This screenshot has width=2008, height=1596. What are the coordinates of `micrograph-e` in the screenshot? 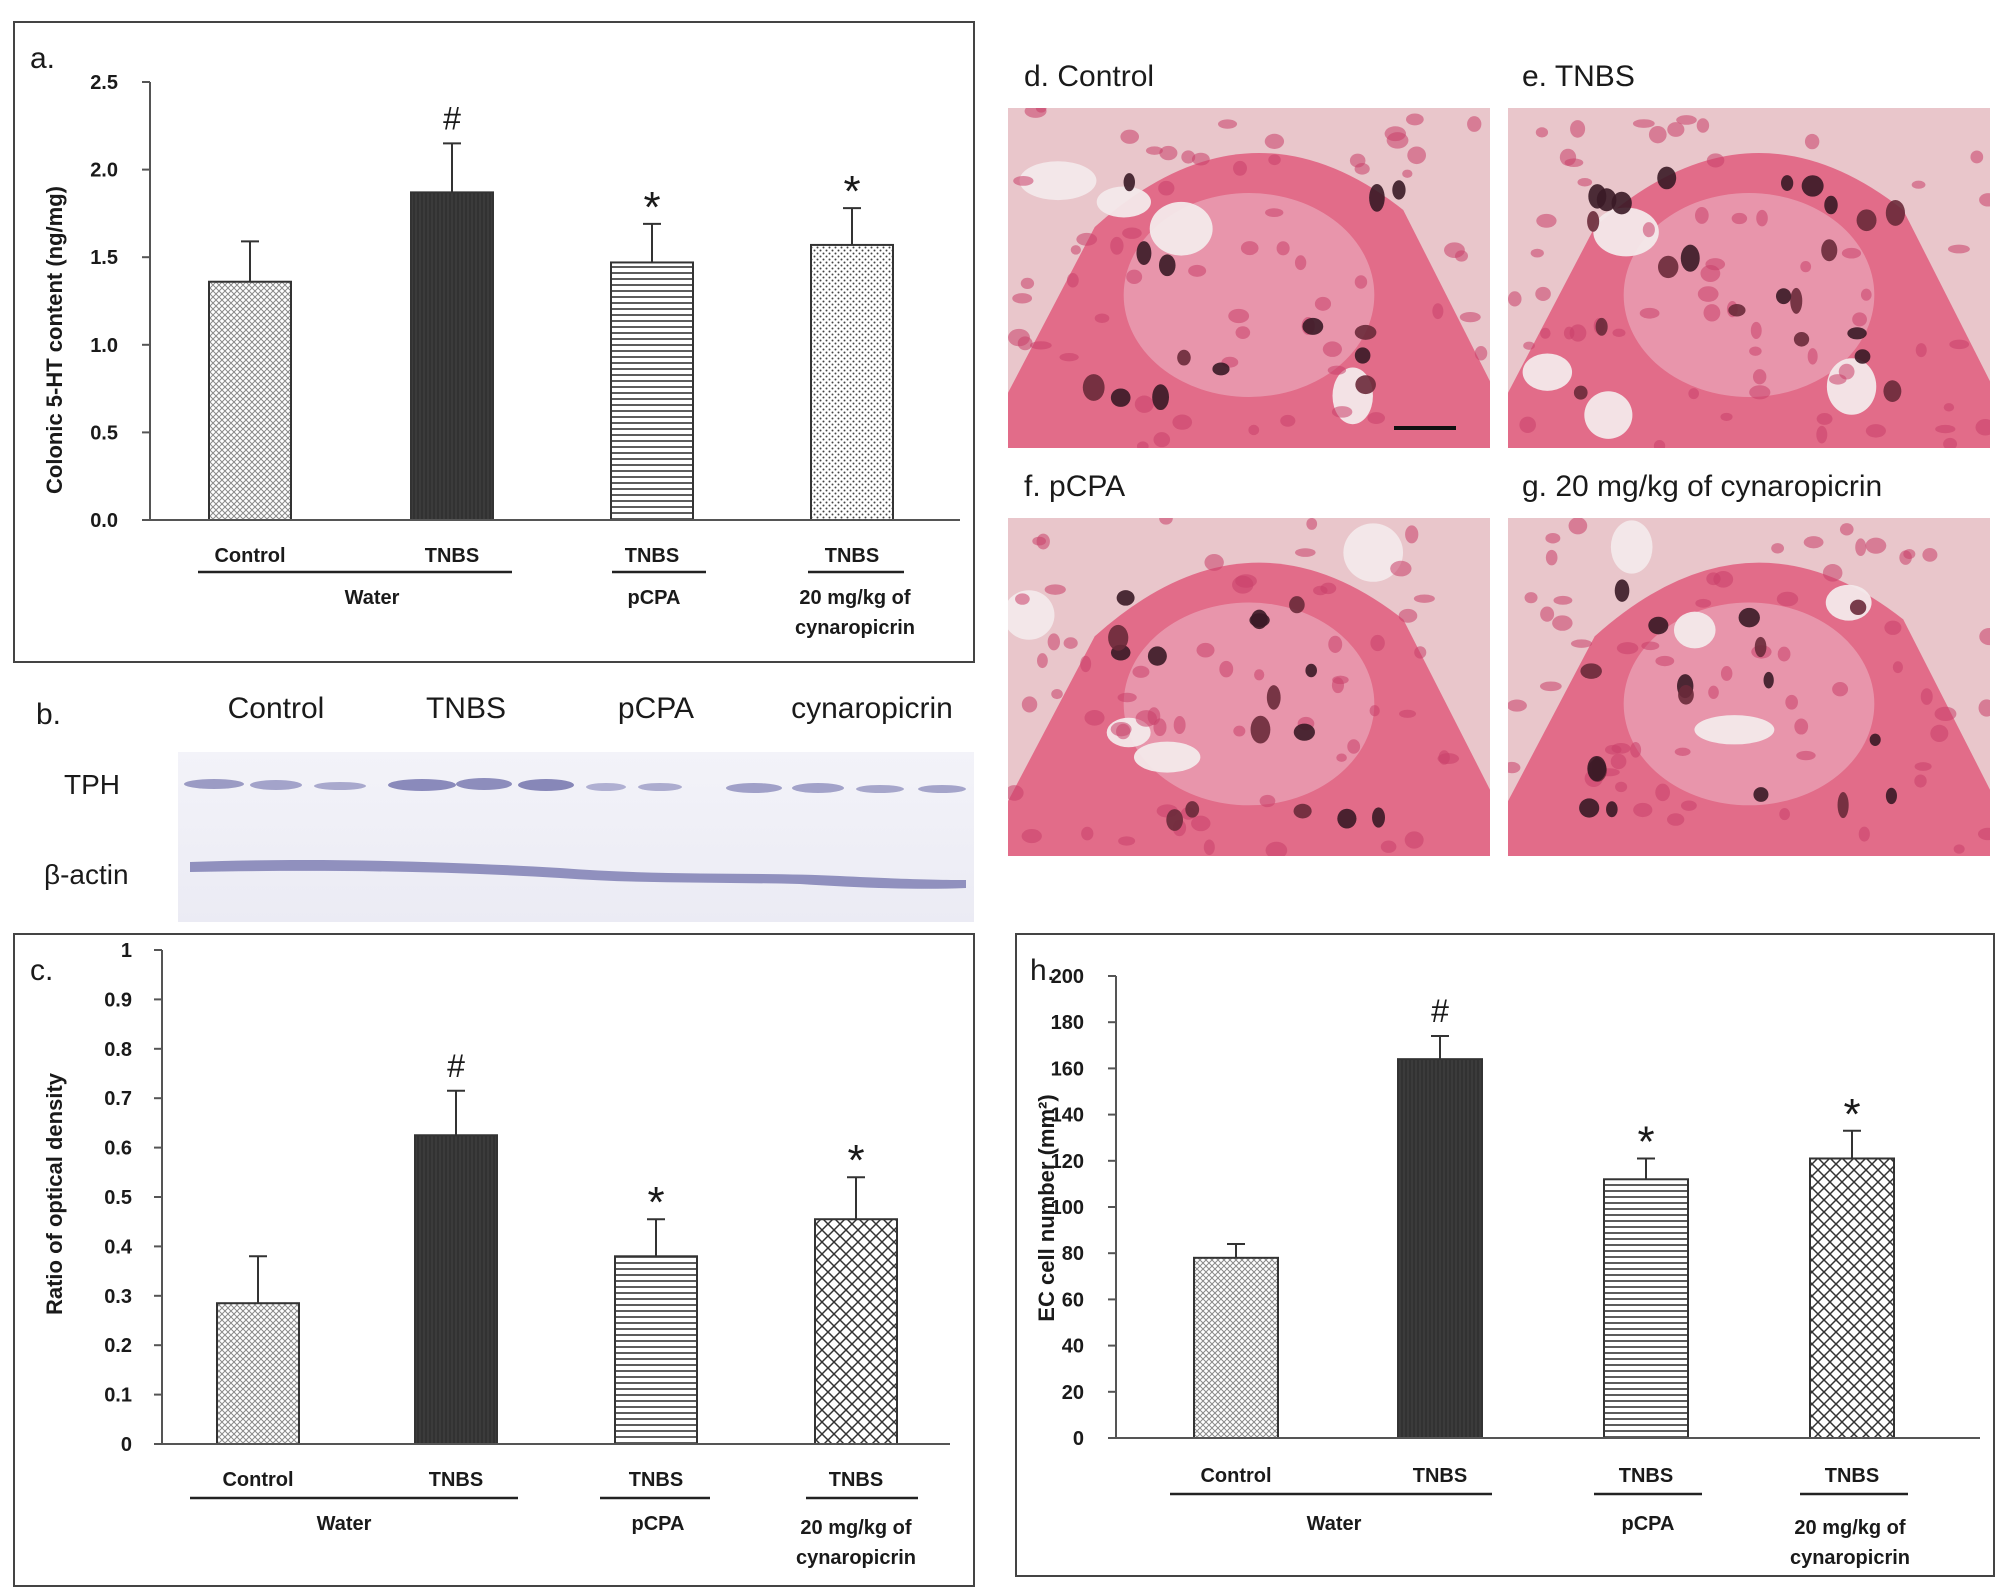 It's located at (1749, 278).